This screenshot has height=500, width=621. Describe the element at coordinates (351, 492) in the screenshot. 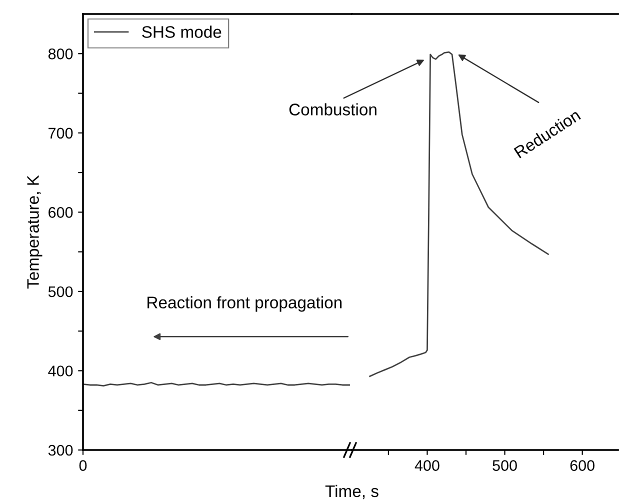

I see `x-axis-title: Time, s` at that location.